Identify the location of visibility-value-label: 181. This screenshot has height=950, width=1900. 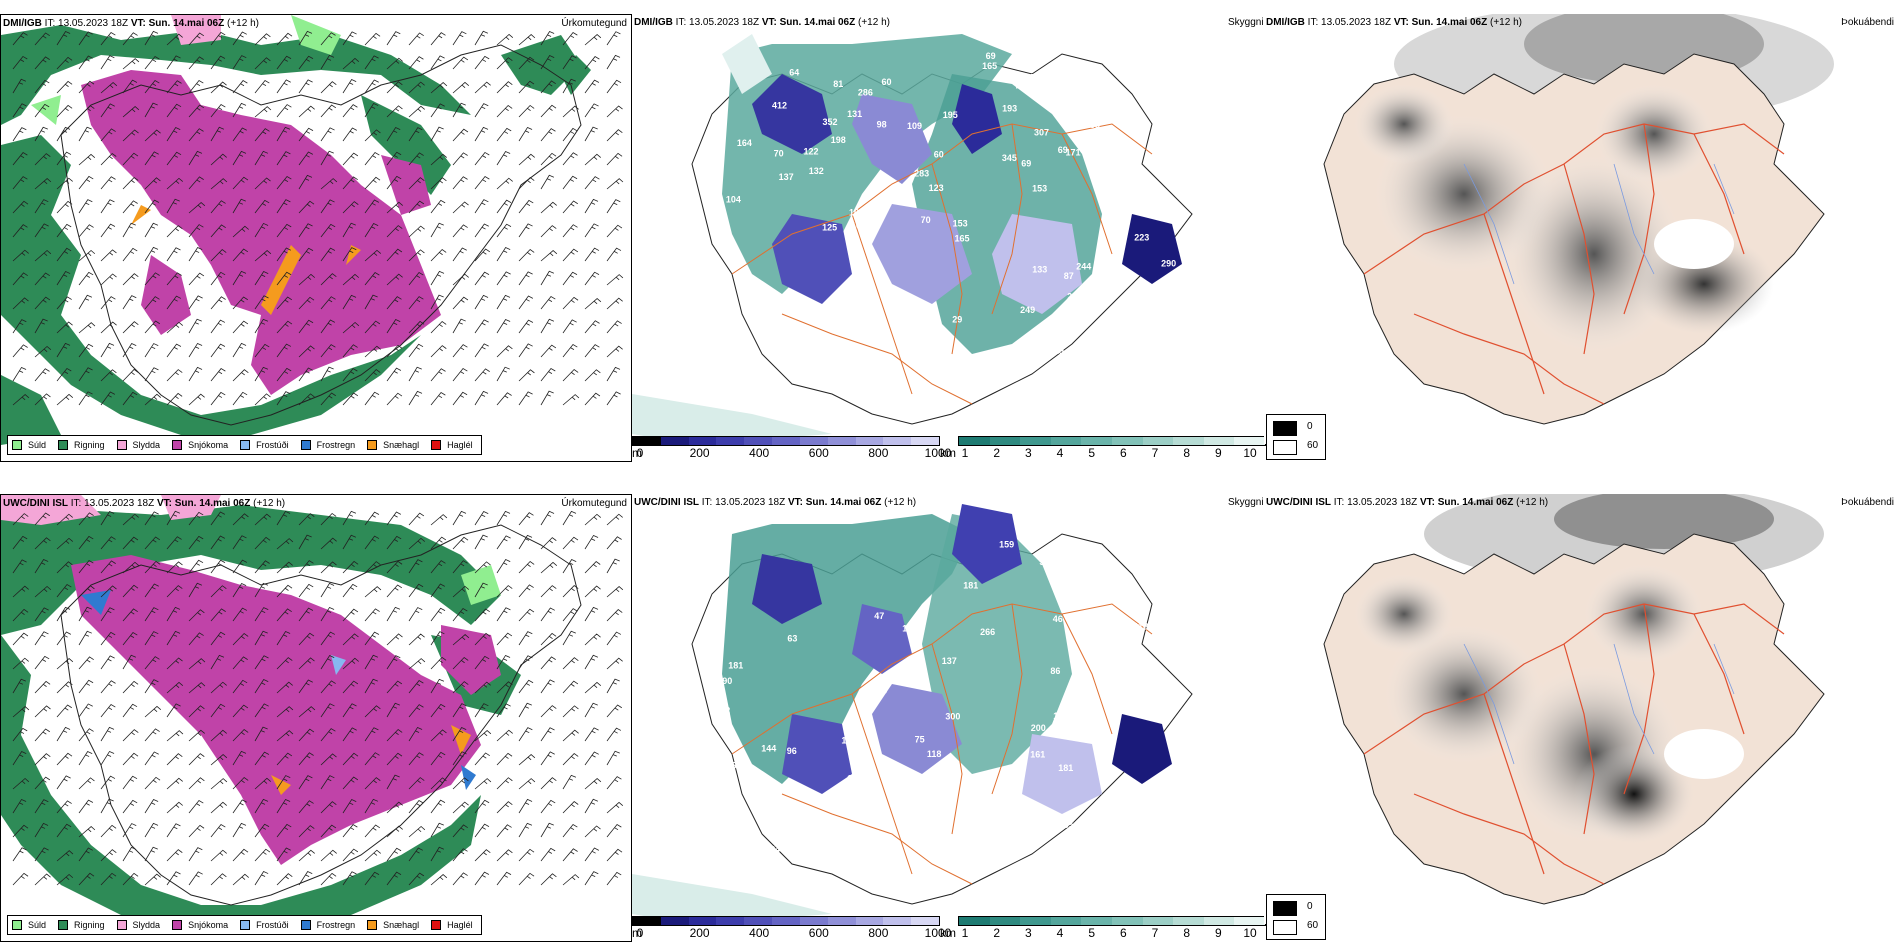
(735, 666).